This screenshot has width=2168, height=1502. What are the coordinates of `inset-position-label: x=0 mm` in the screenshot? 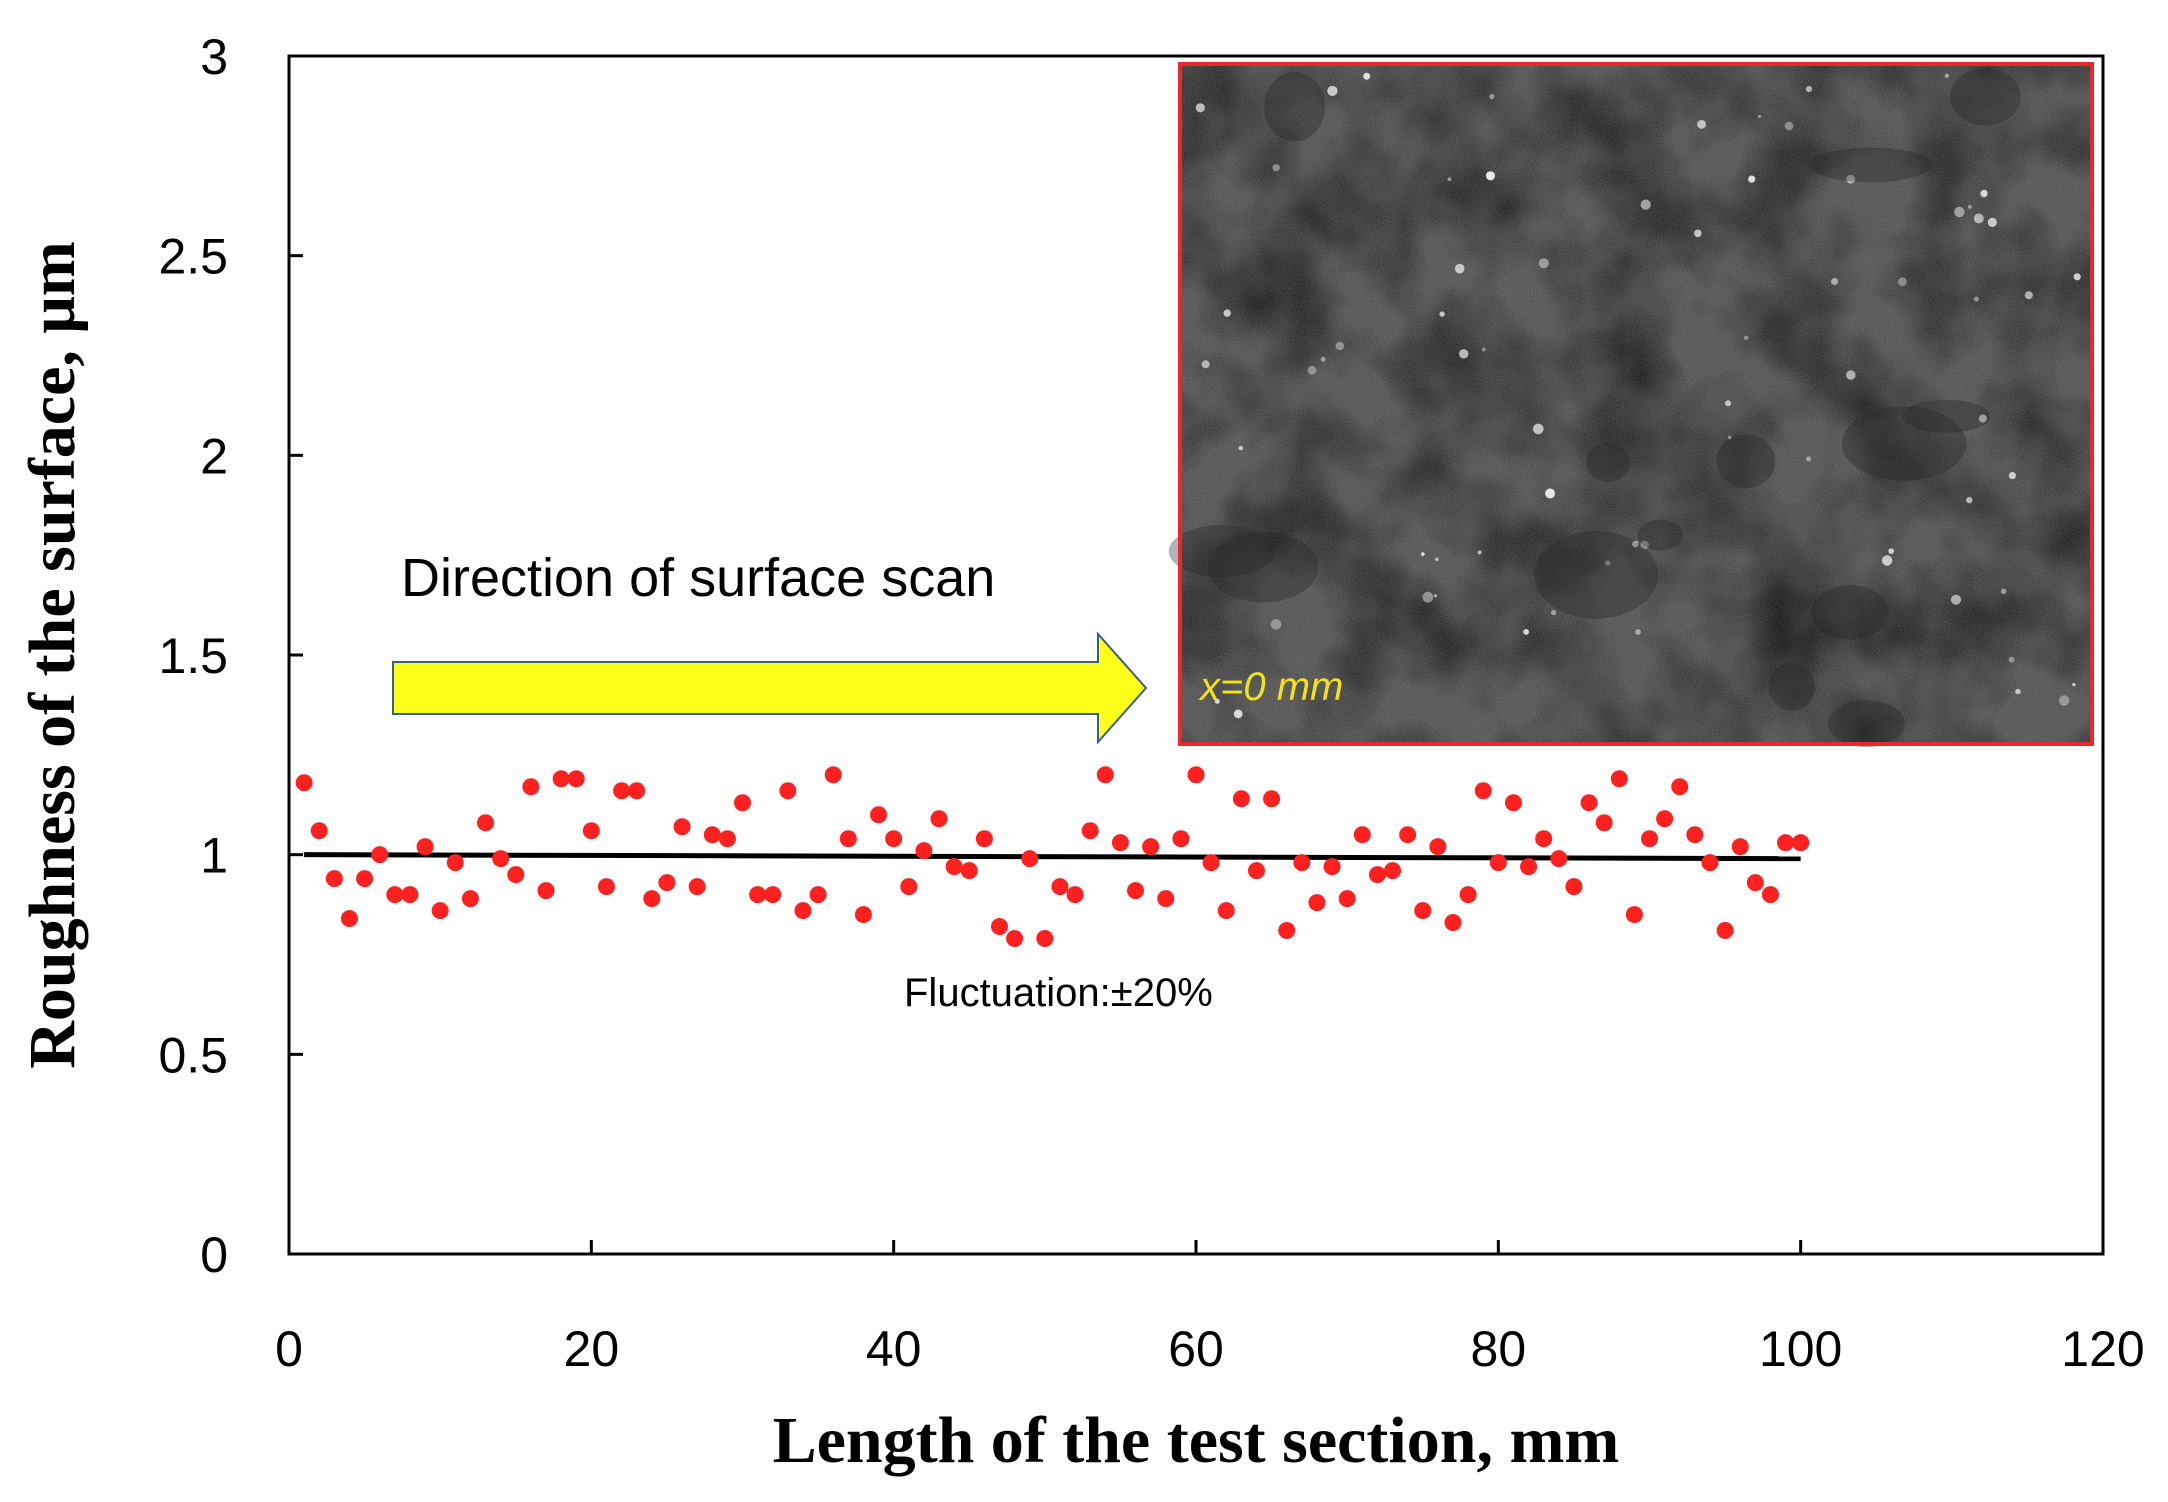 It's located at (1270, 687).